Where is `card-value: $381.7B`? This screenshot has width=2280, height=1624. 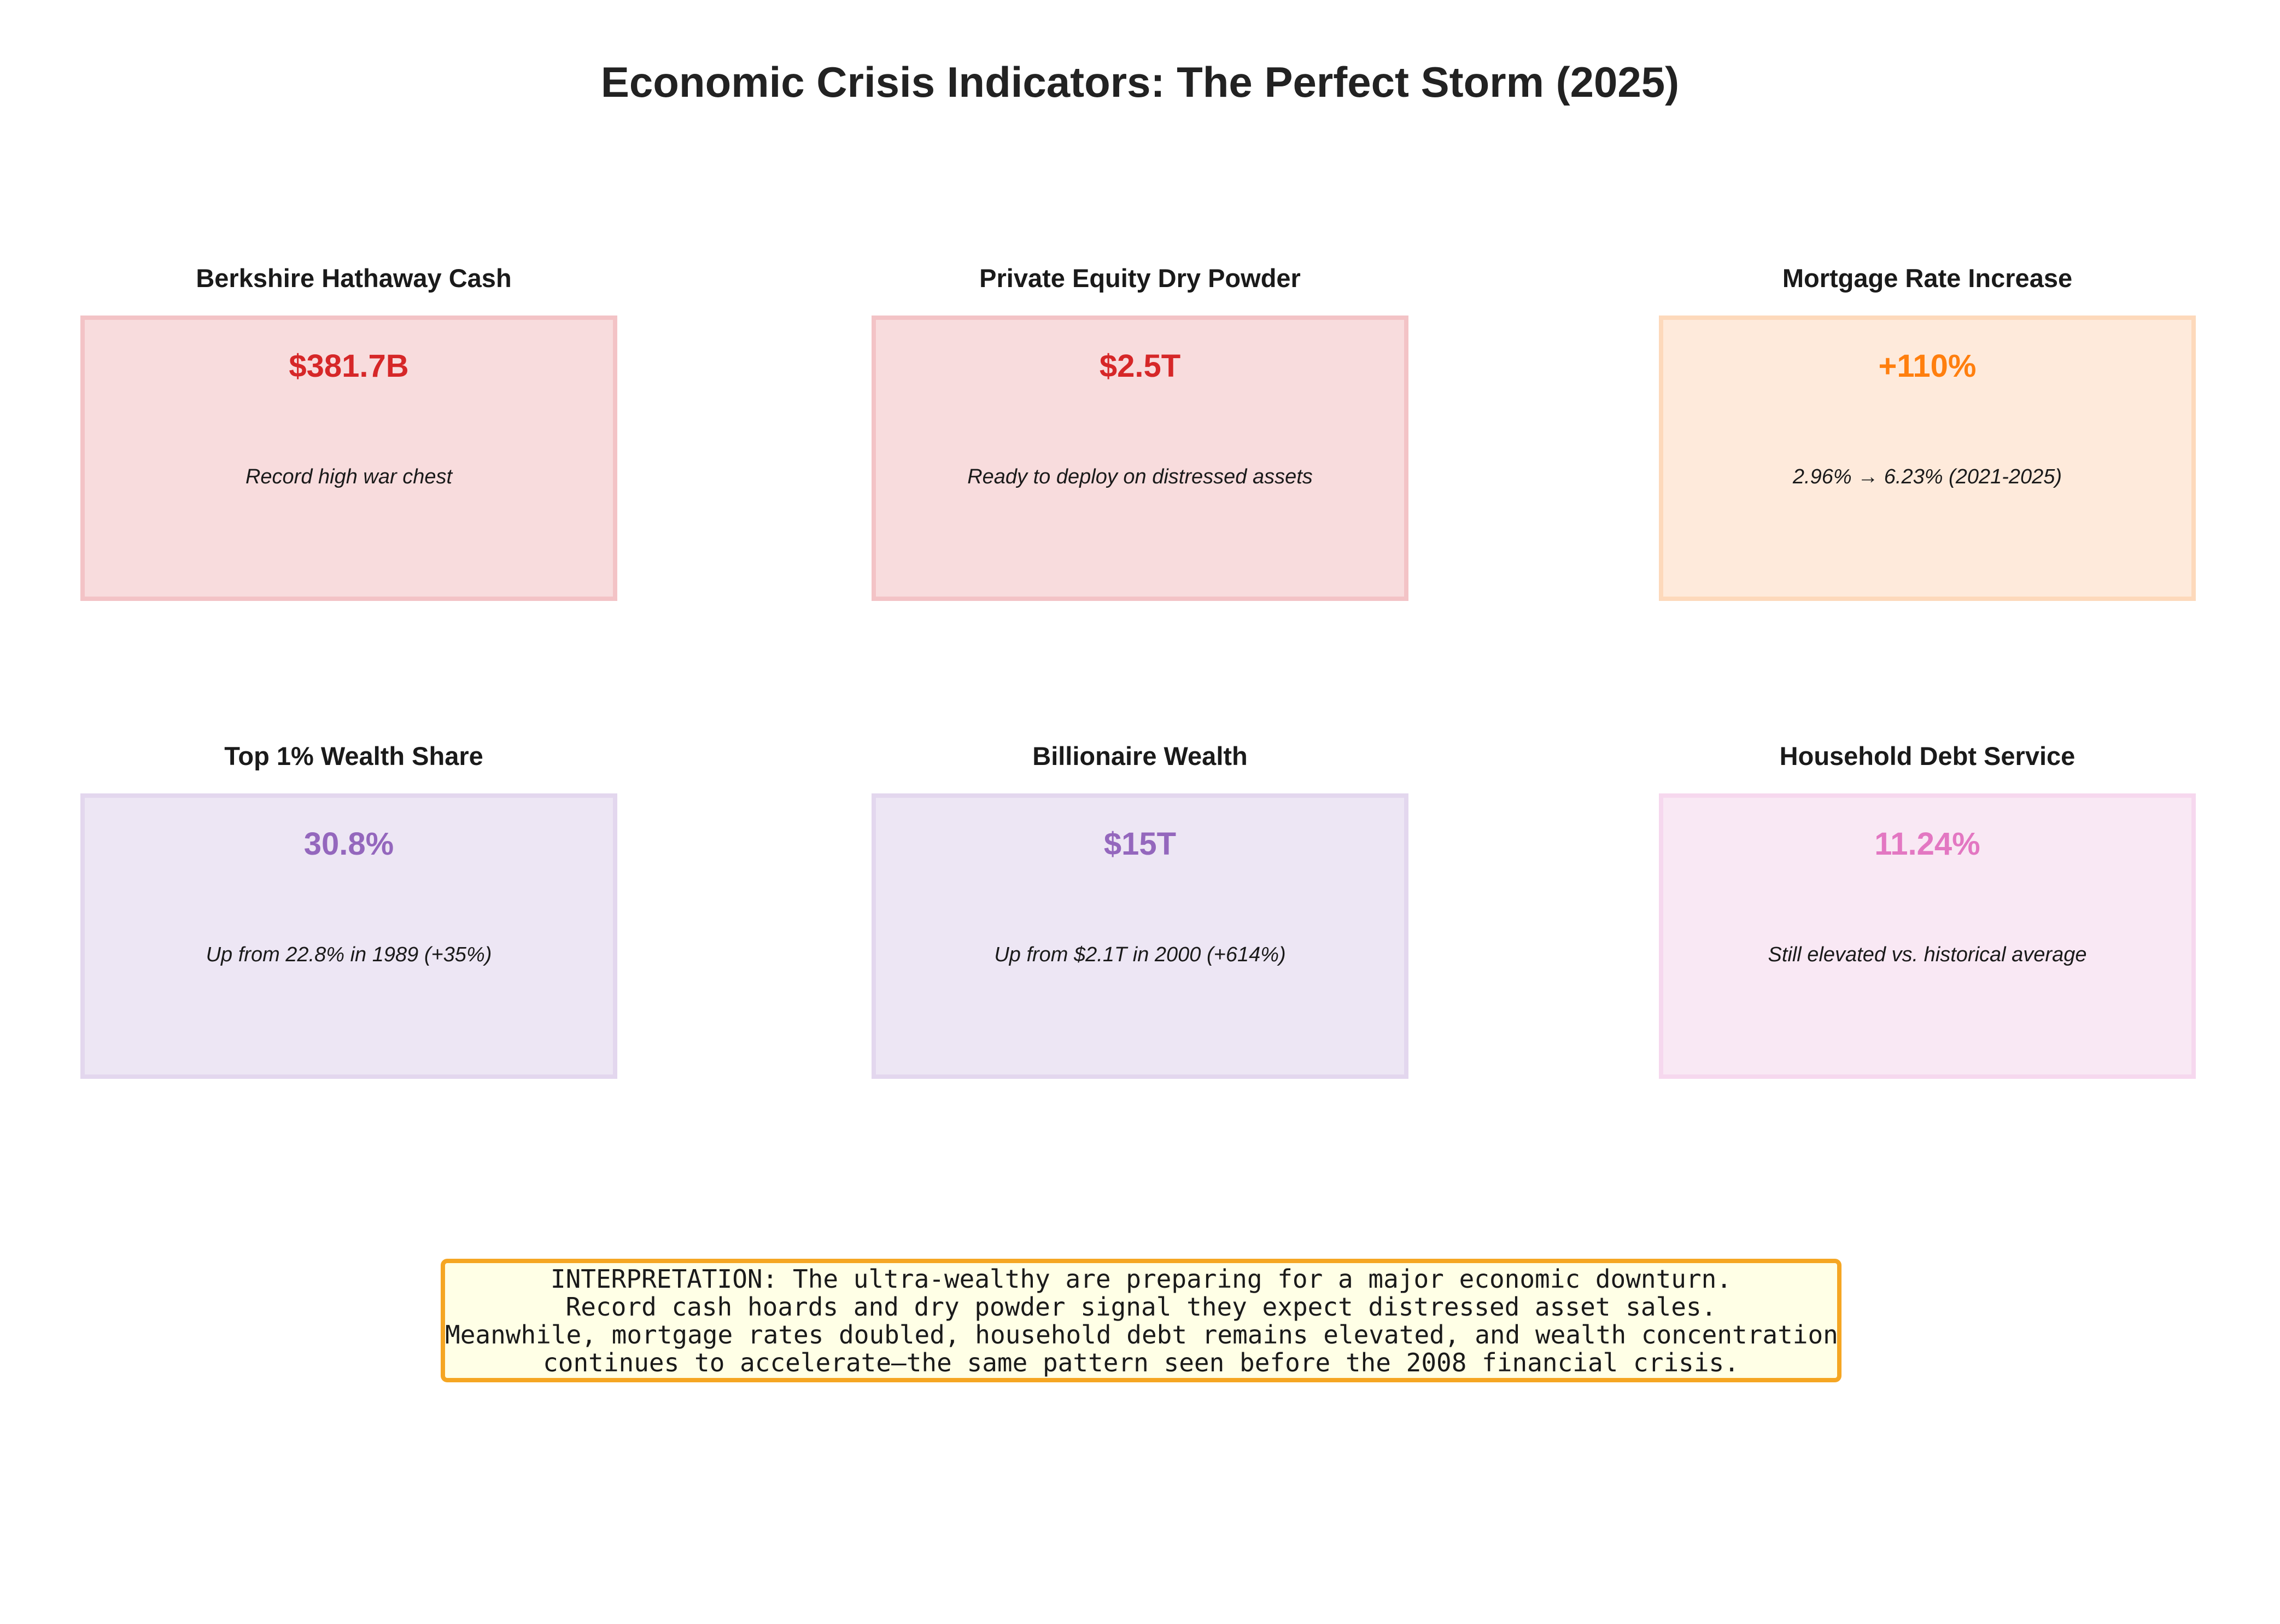 card-value: $381.7B is located at coordinates (349, 366).